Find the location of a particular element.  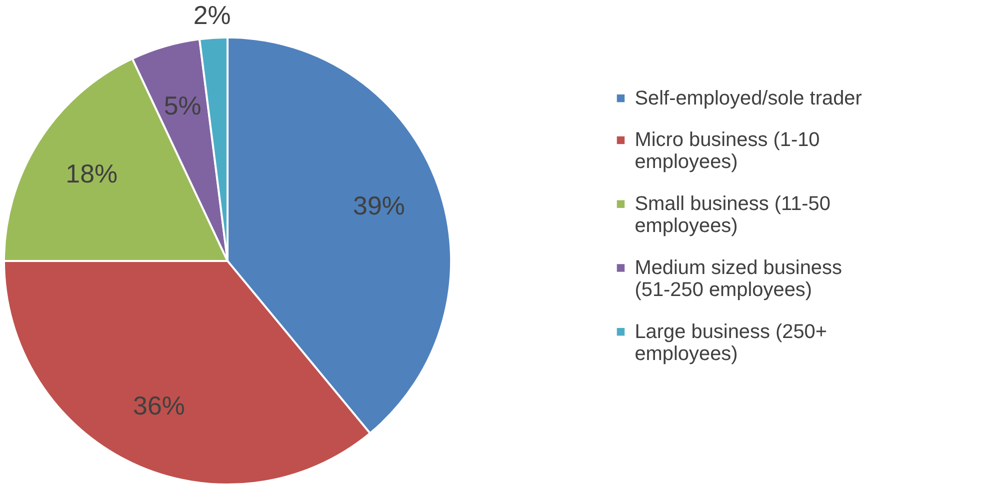

legend-label: Medium sized business (51-250 employees) is located at coordinates (738, 278).